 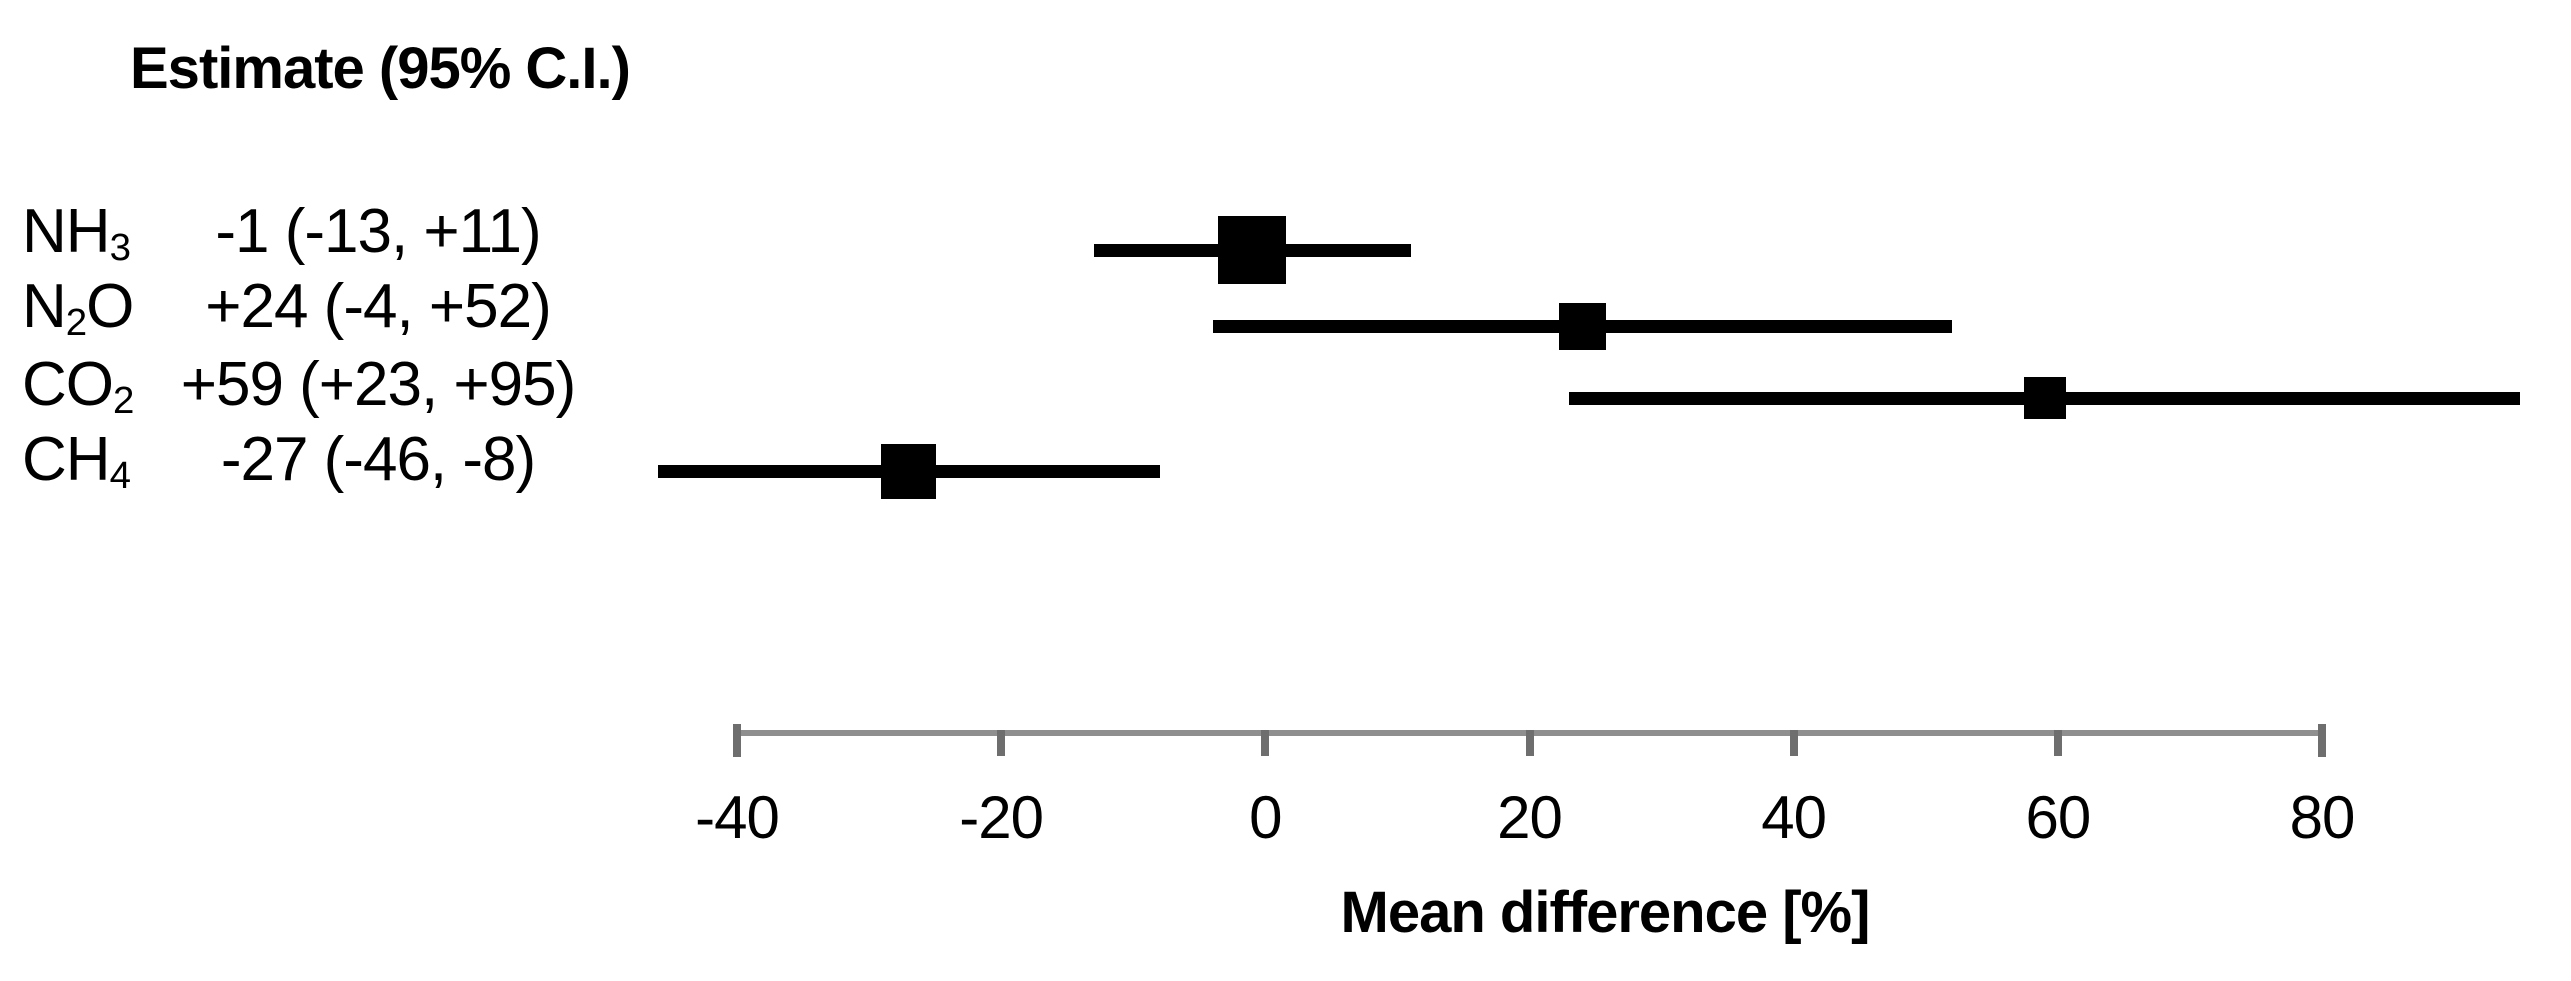 What do you see at coordinates (378, 306) in the screenshot?
I see `row-estimate-value-n2o: +24 (-4, +52)` at bounding box center [378, 306].